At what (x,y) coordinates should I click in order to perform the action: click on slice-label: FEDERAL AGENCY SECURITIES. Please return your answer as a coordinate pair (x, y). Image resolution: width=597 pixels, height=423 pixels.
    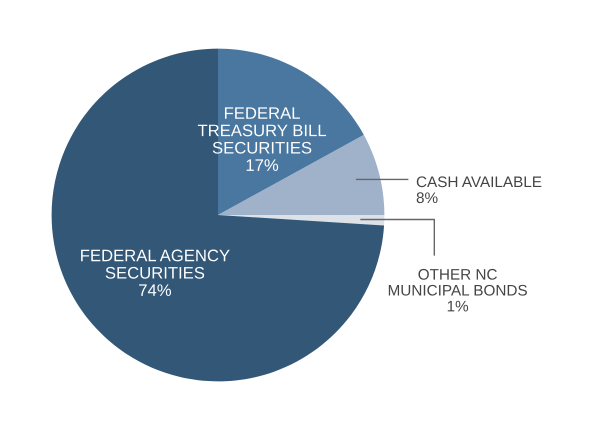
    Looking at the image, I should click on (155, 264).